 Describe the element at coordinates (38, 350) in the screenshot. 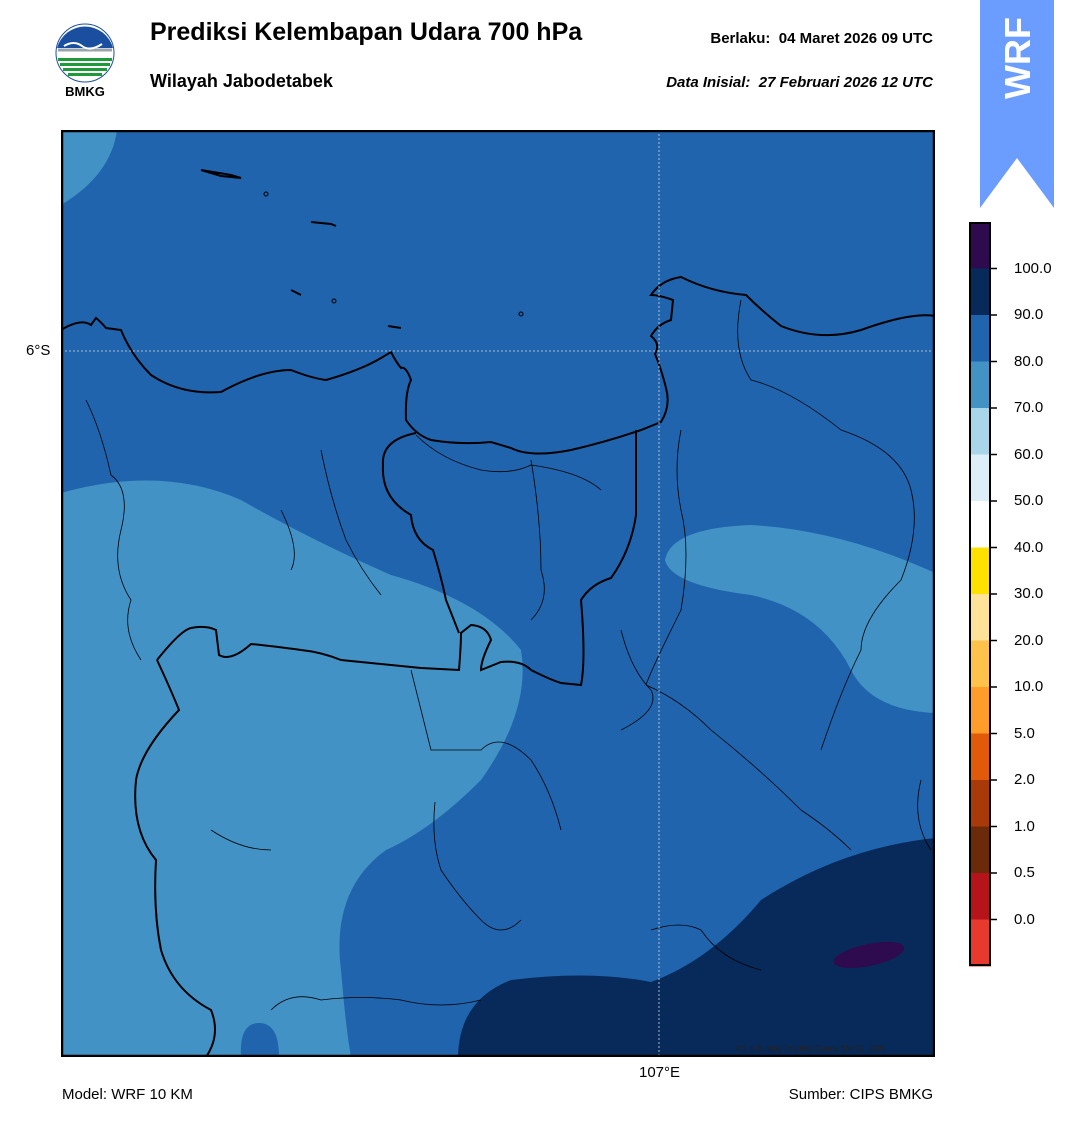

I see `lat-tick-label: 6°S` at that location.